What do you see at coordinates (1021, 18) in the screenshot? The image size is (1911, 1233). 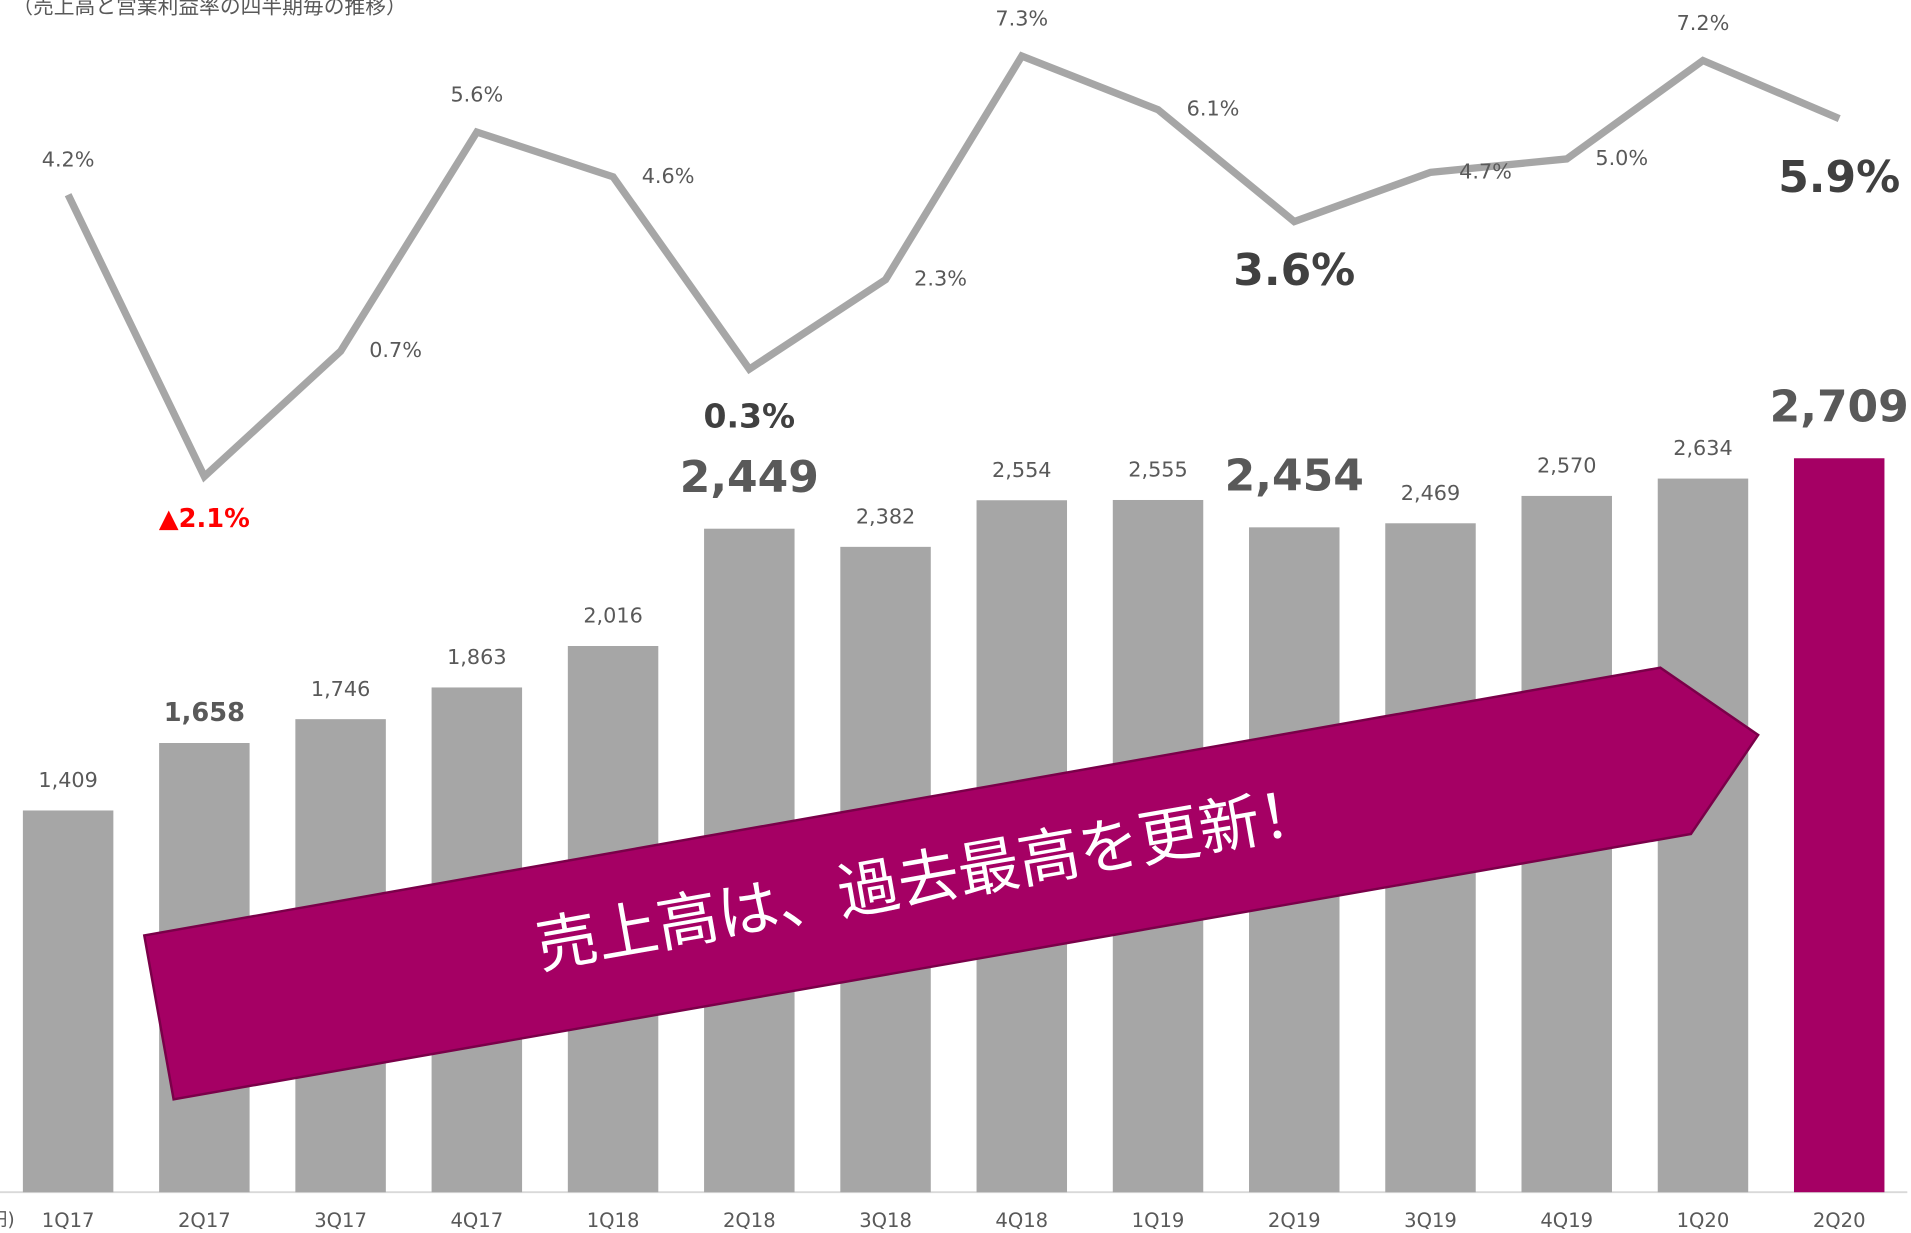 I see `line-value-label: 7.3%` at bounding box center [1021, 18].